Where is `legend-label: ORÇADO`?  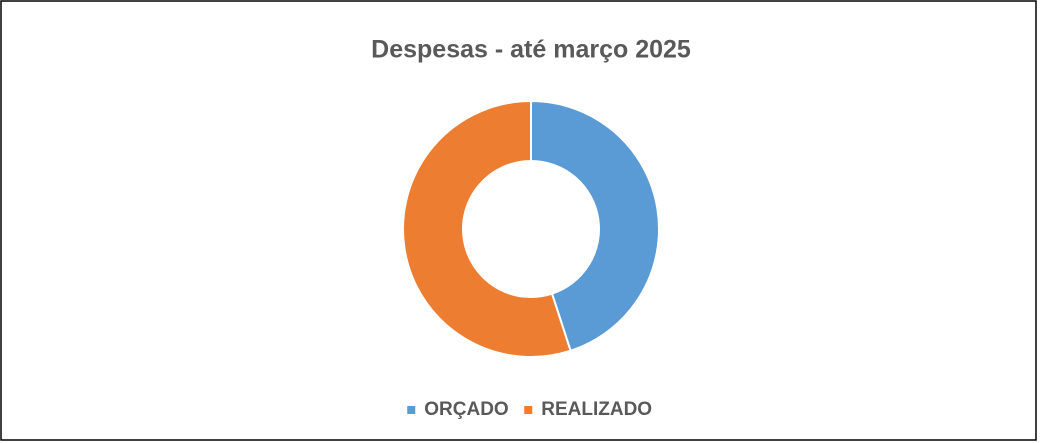
legend-label: ORÇADO is located at coordinates (466, 409).